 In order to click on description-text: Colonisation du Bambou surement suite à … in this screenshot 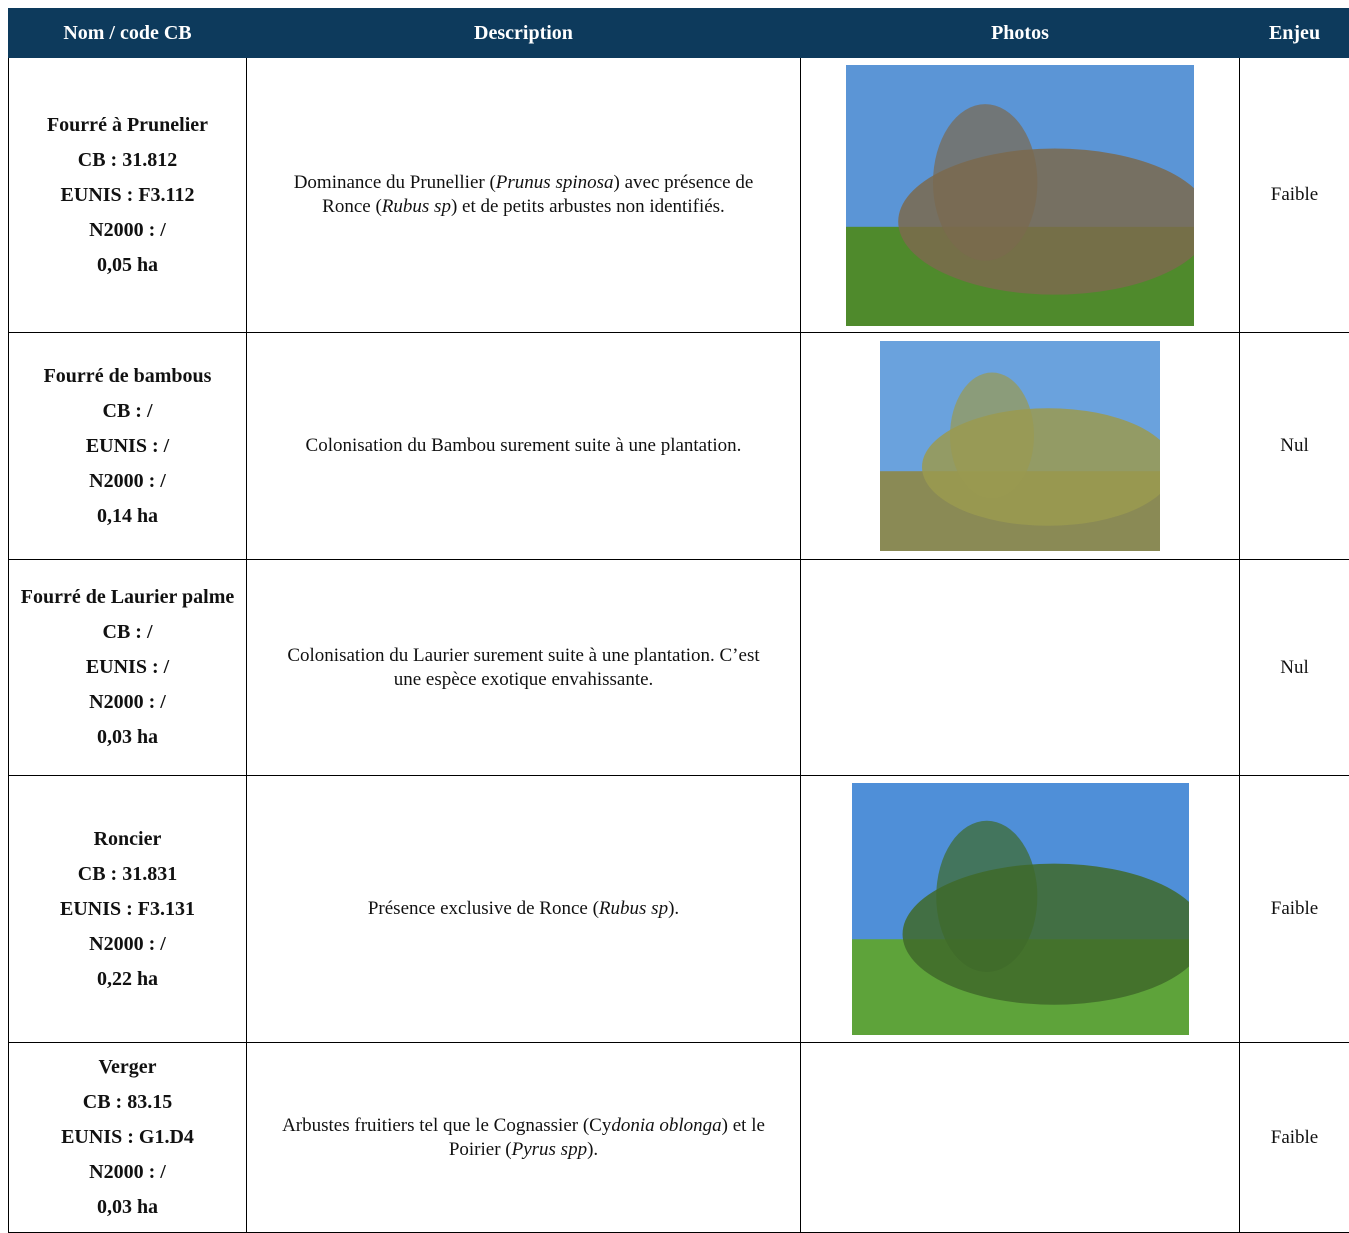, I will do `click(524, 445)`.